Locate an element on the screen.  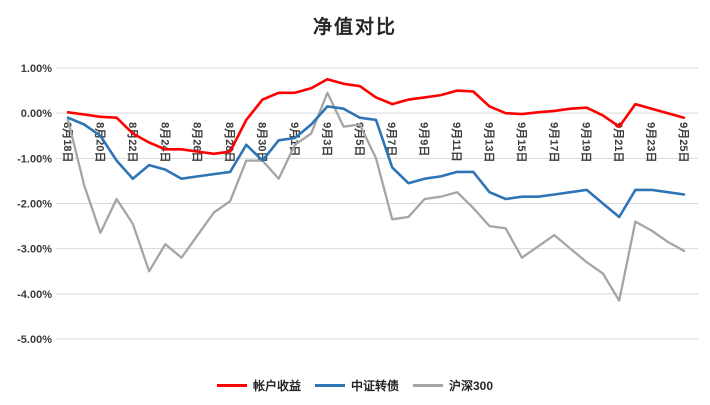
legend-item-hs300: 沪深300 is located at coordinates (453, 385).